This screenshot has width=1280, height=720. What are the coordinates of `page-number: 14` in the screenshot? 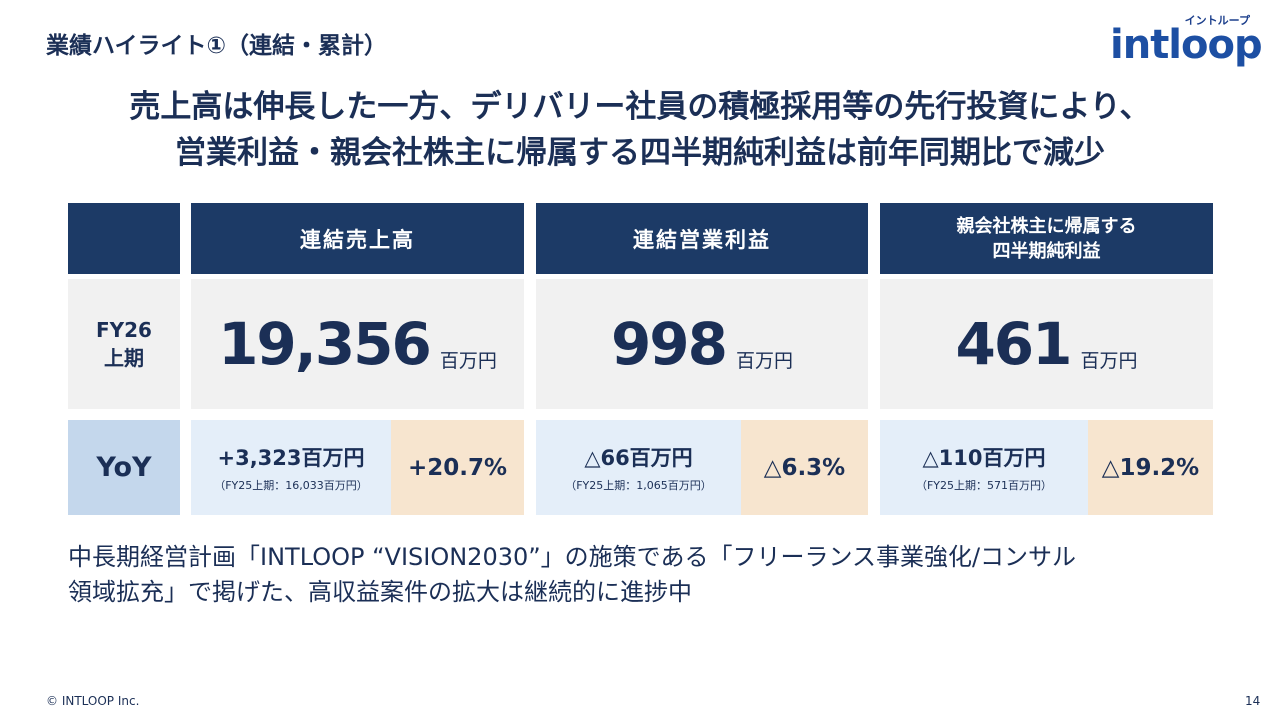 It's located at (1253, 701).